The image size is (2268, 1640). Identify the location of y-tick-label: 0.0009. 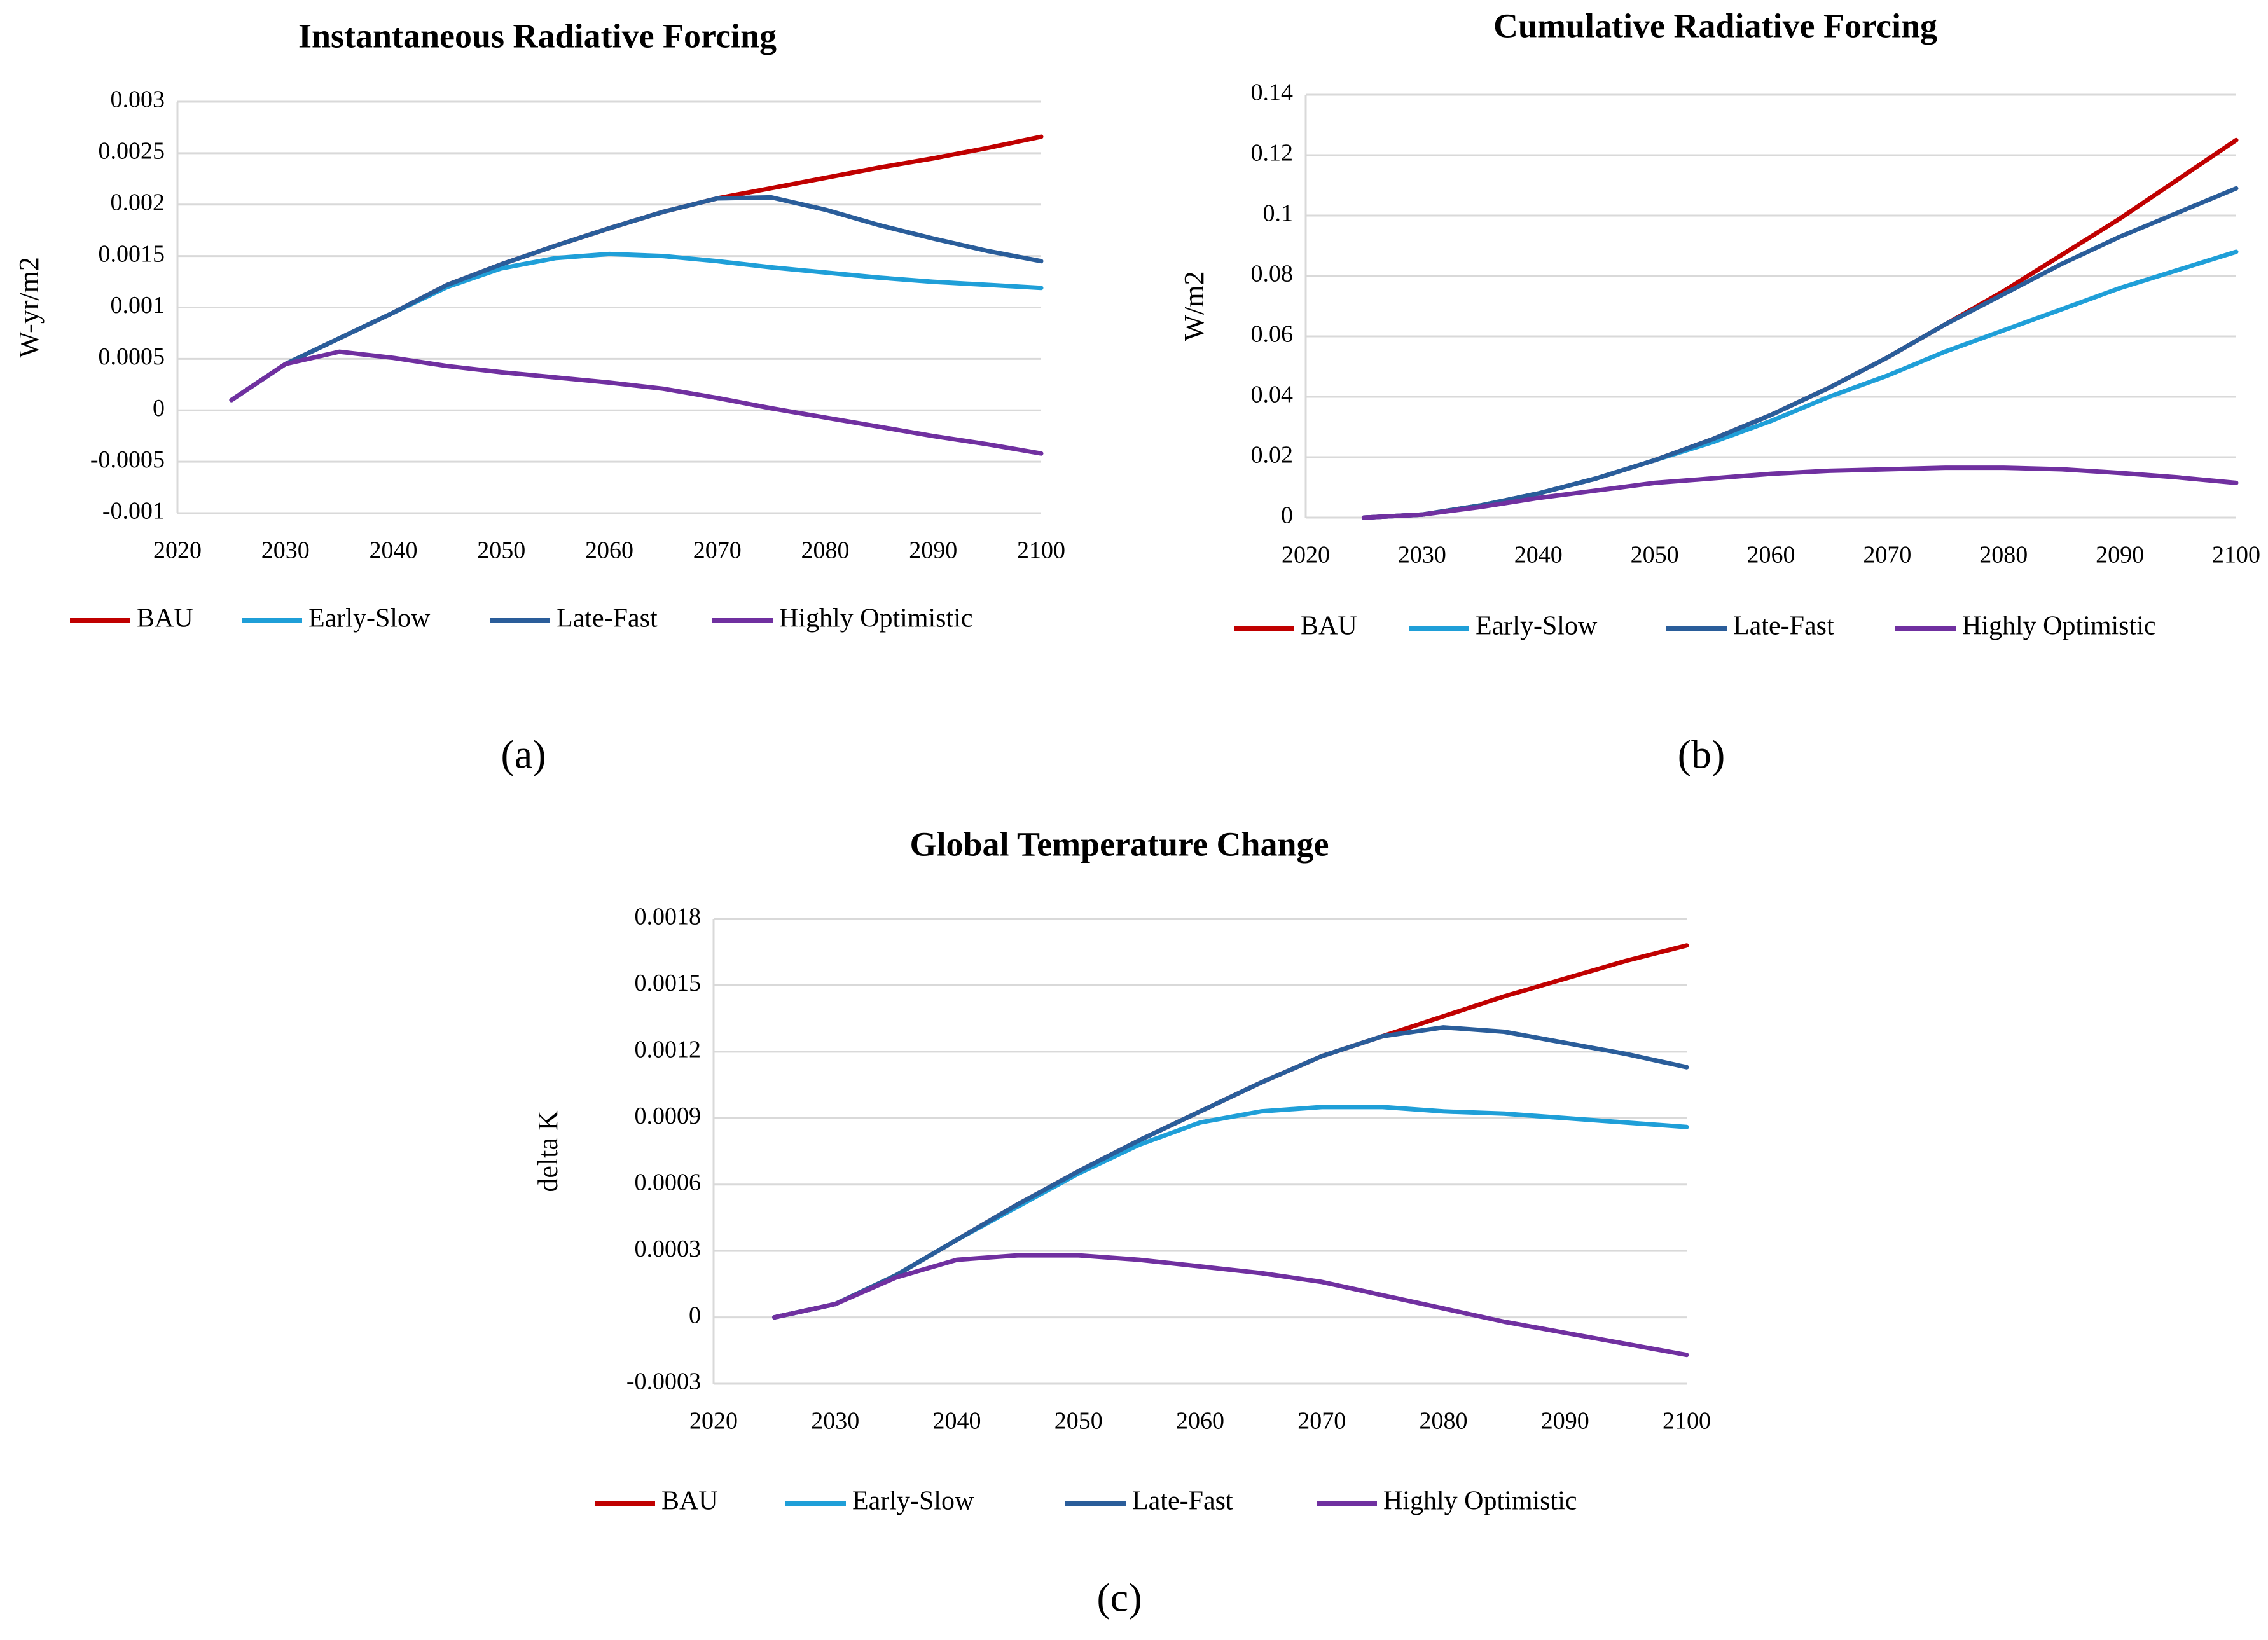
(668, 1116).